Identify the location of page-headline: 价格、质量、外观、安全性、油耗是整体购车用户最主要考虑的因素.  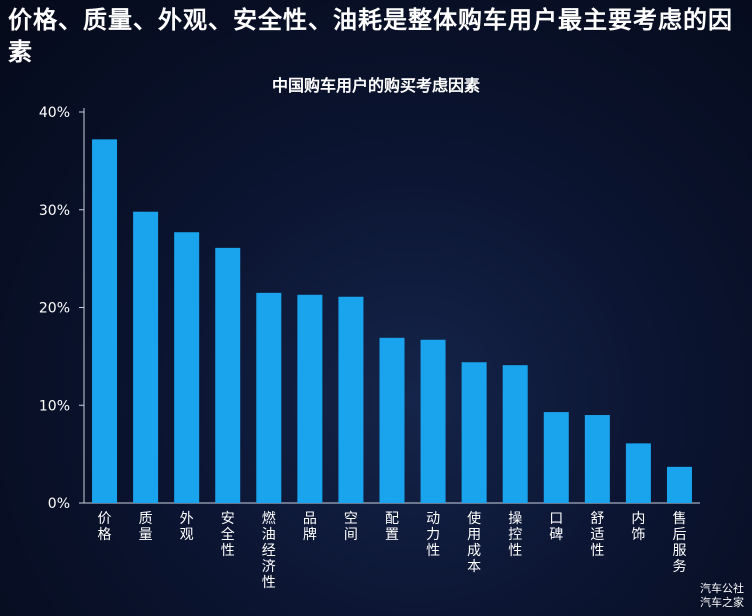
(370, 36).